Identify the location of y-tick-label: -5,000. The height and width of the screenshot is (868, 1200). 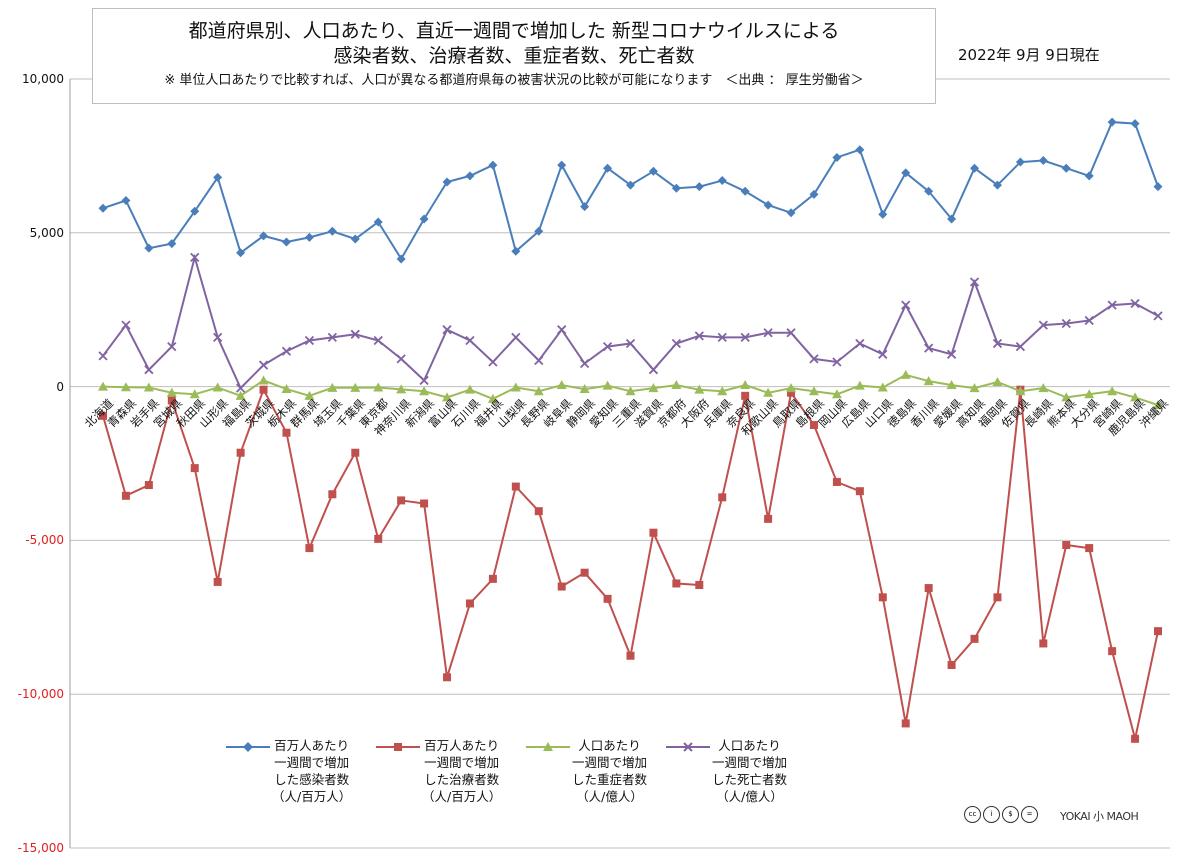
(44, 540).